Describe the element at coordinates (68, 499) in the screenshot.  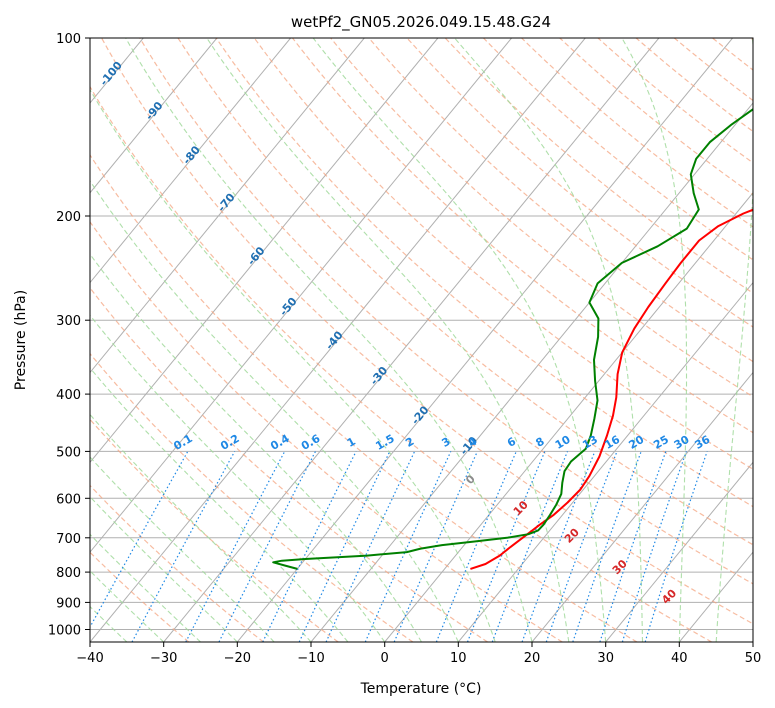
I see `y-tick-label: 600` at that location.